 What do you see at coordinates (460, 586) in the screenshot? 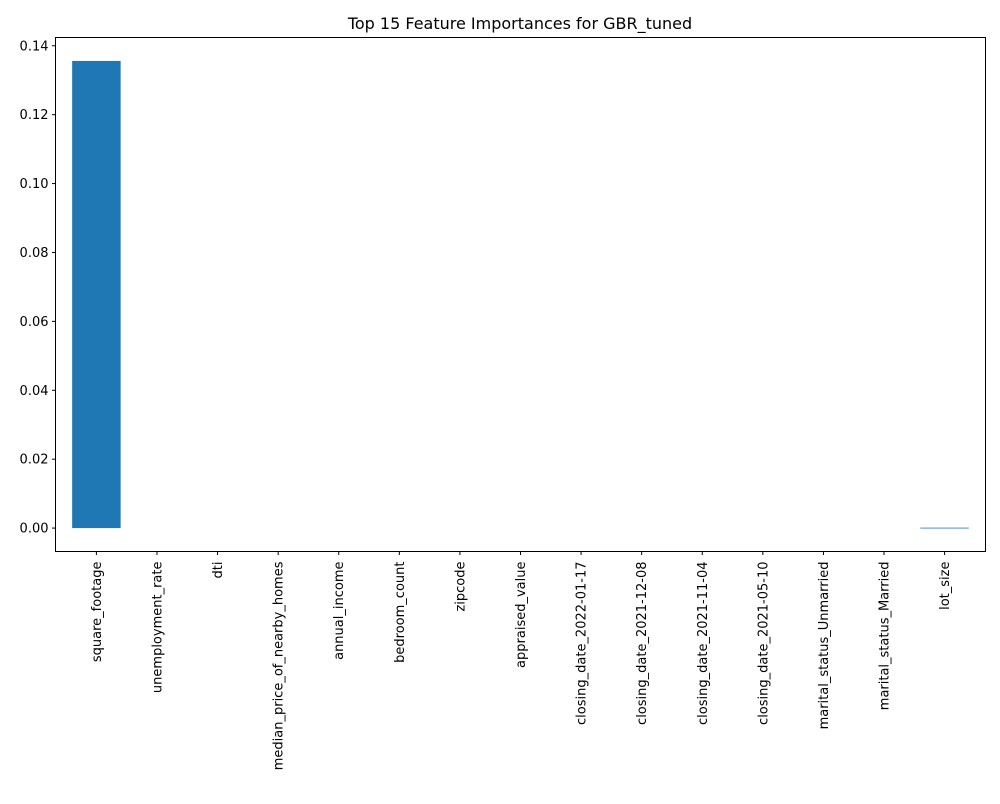
I see `x-tick-label: zipcode` at bounding box center [460, 586].